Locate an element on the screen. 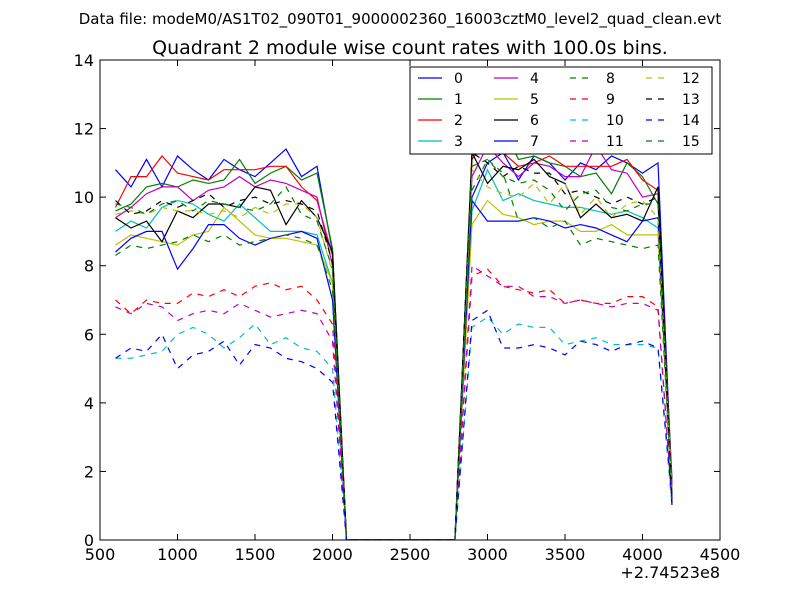 Image resolution: width=800 pixels, height=600 pixels. legend-label-9: 9 is located at coordinates (610, 100).